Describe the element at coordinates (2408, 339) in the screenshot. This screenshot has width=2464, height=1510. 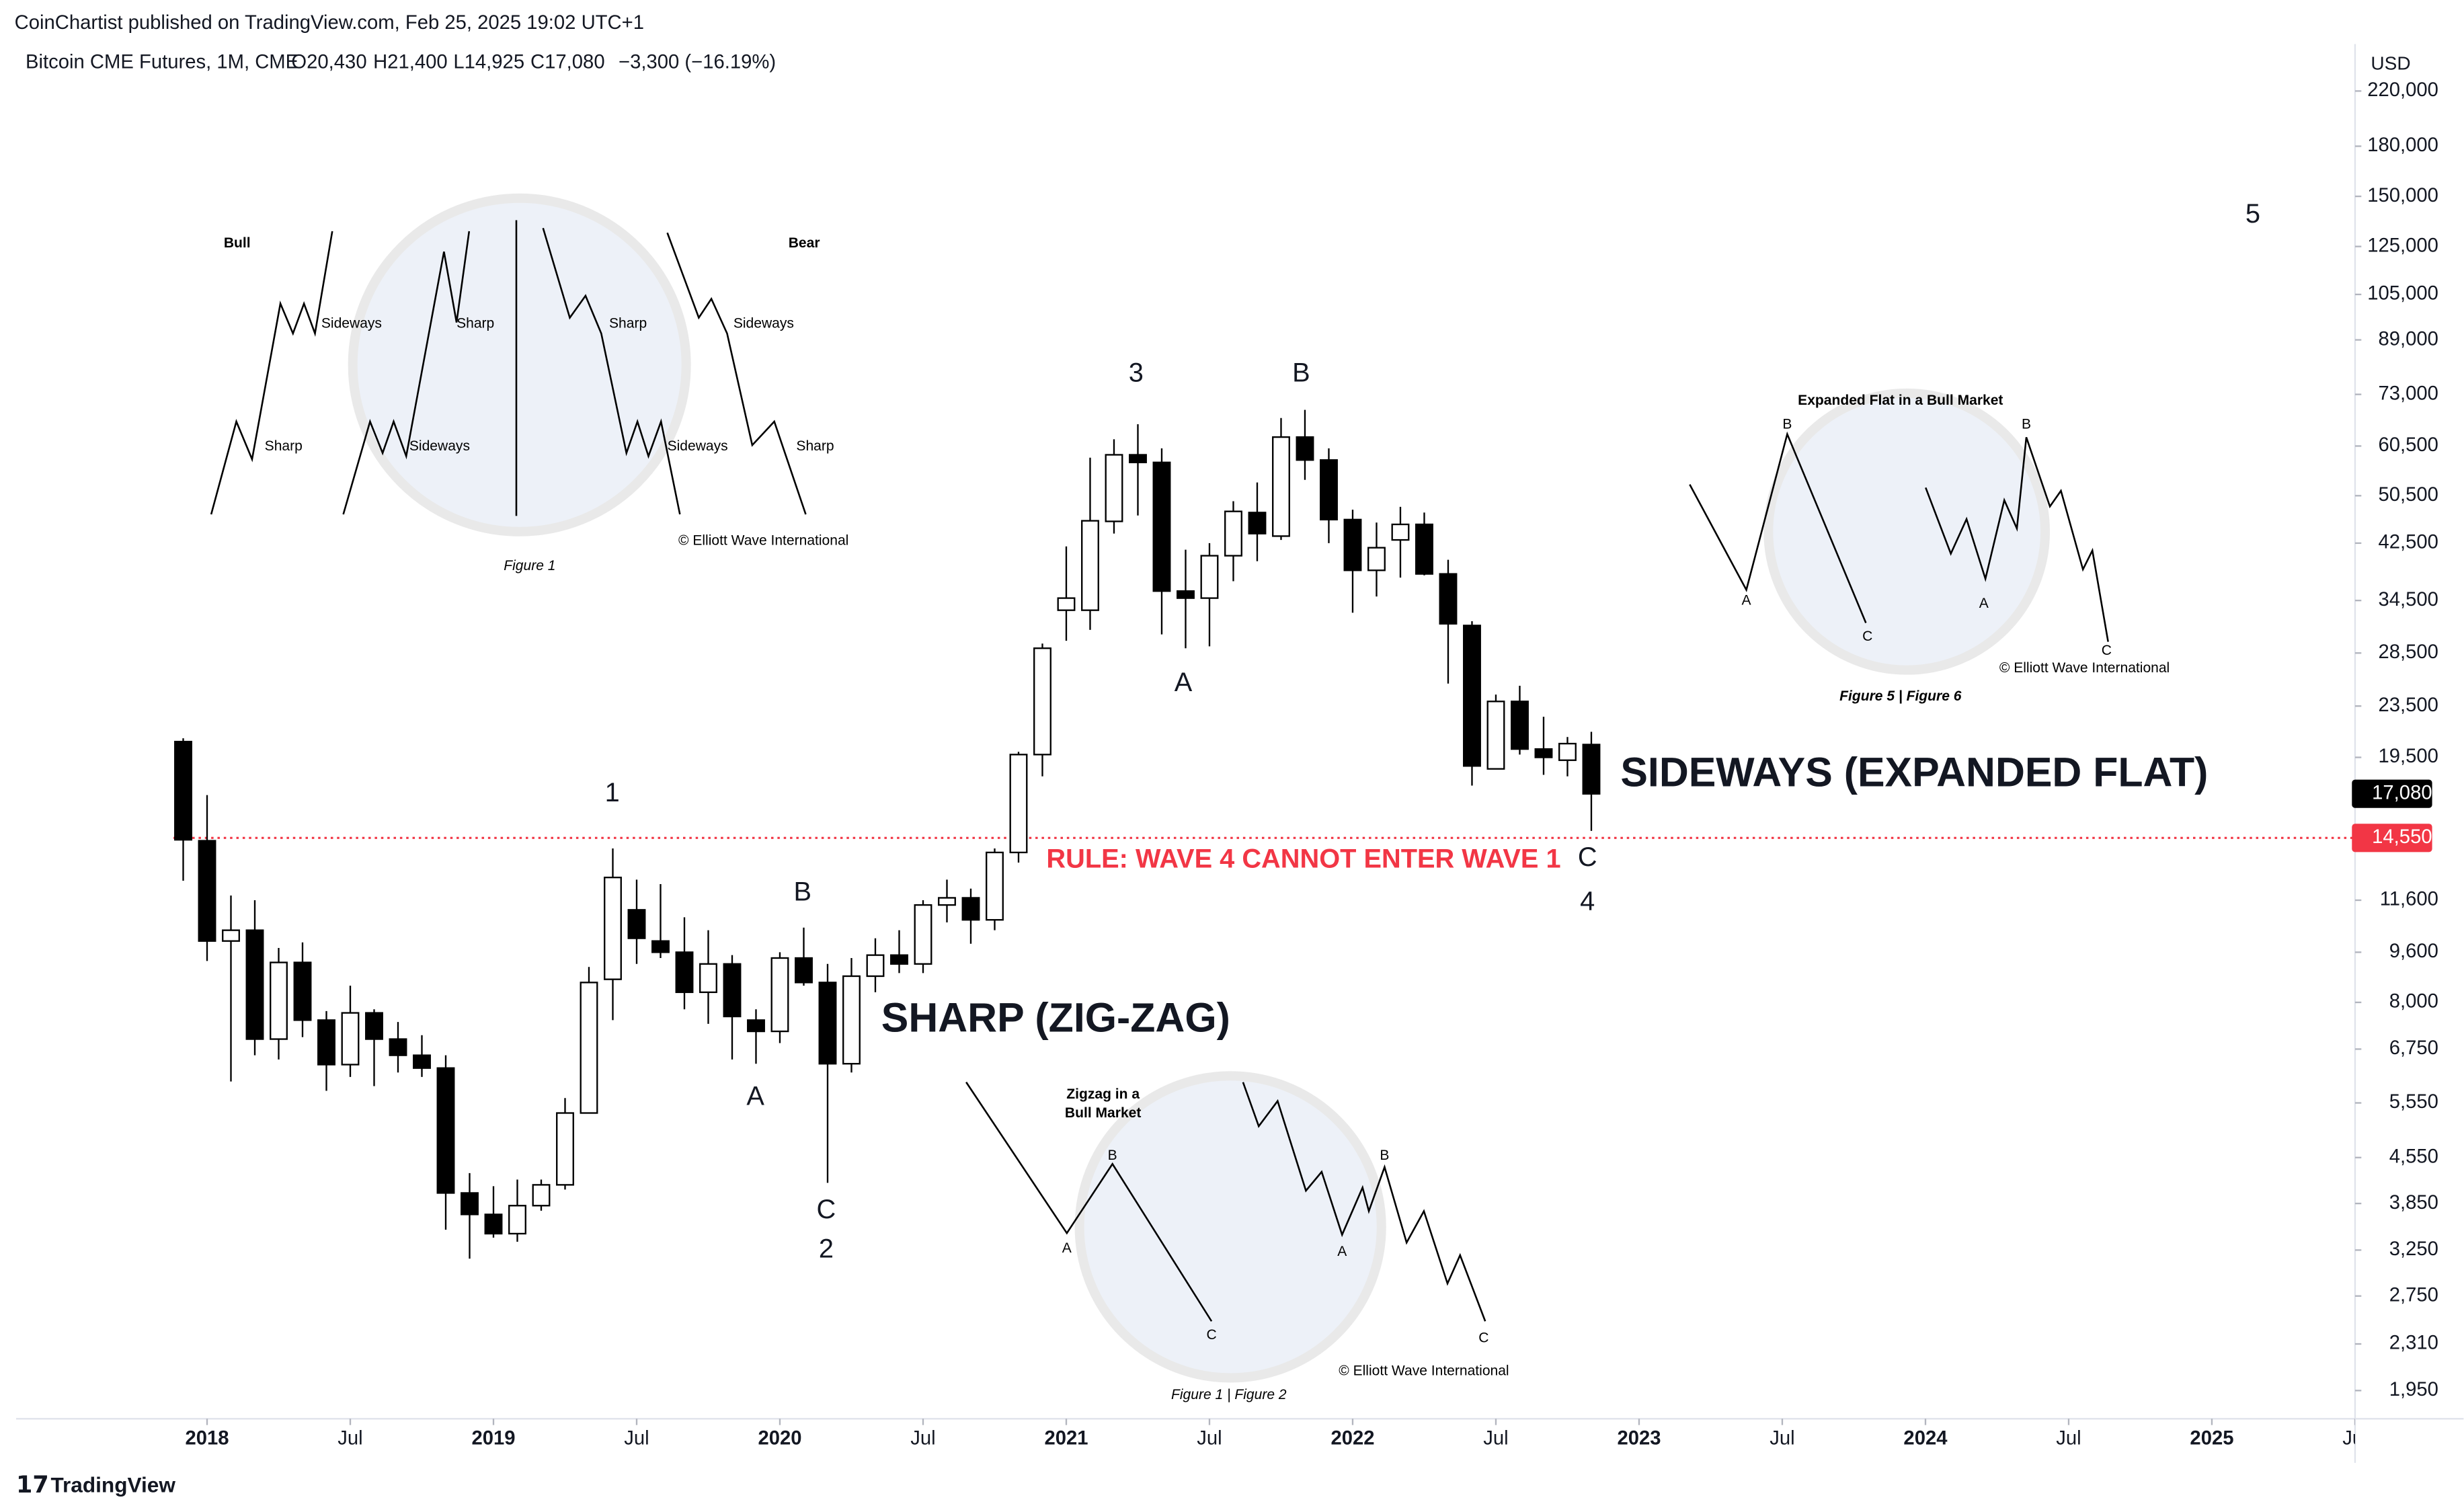
I see `y-tick-label: 89,000` at that location.